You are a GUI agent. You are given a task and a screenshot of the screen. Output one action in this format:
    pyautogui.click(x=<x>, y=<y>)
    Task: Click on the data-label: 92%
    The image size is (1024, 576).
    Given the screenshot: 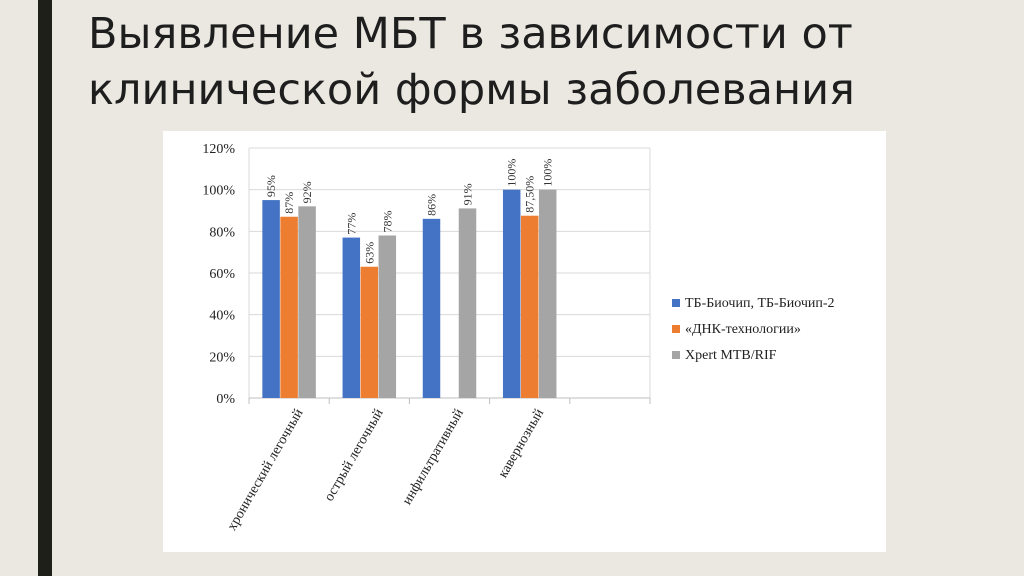 What is the action you would take?
    pyautogui.click(x=307, y=192)
    